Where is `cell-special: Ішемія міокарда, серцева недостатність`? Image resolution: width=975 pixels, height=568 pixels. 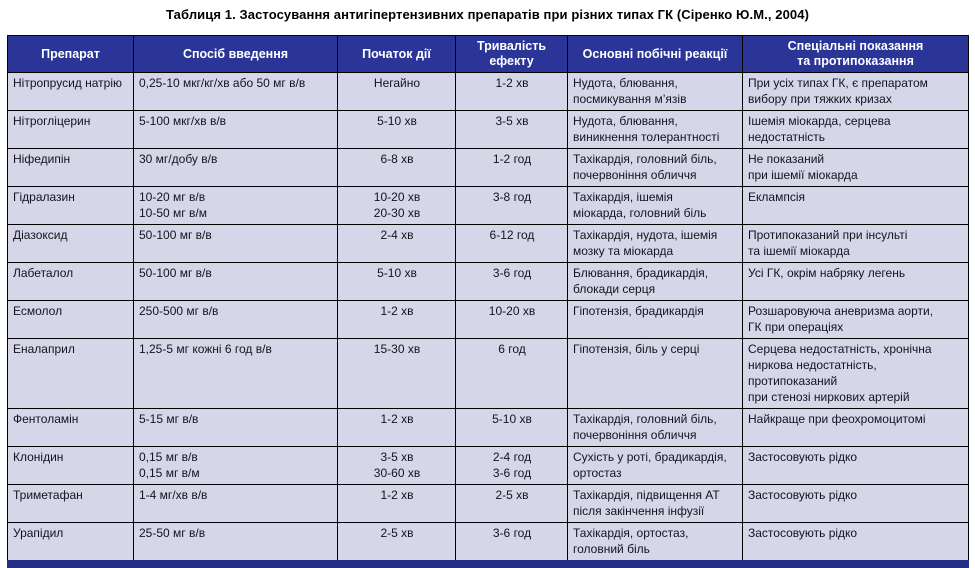
cell-special: Ішемія міокарда, серцева недостатність is located at coordinates (855, 129).